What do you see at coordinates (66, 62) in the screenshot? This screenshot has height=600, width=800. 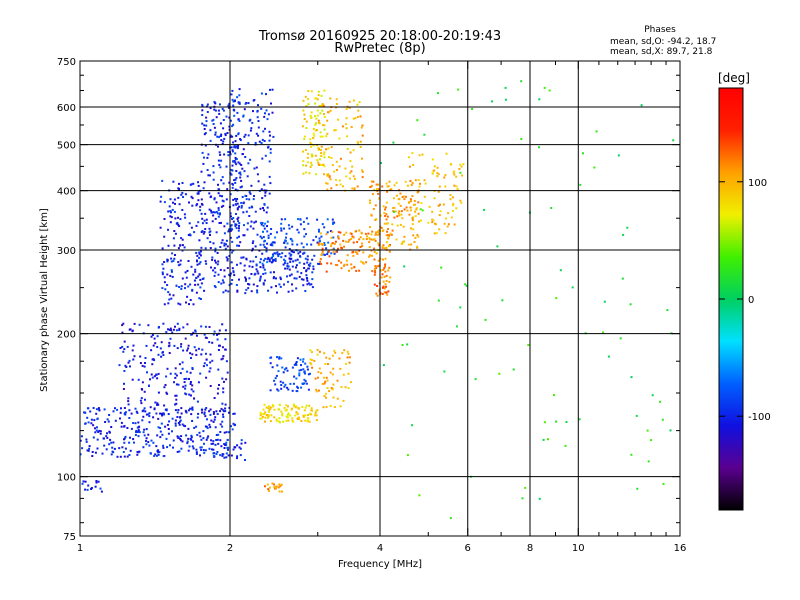 I see `y-tick-label: 750` at bounding box center [66, 62].